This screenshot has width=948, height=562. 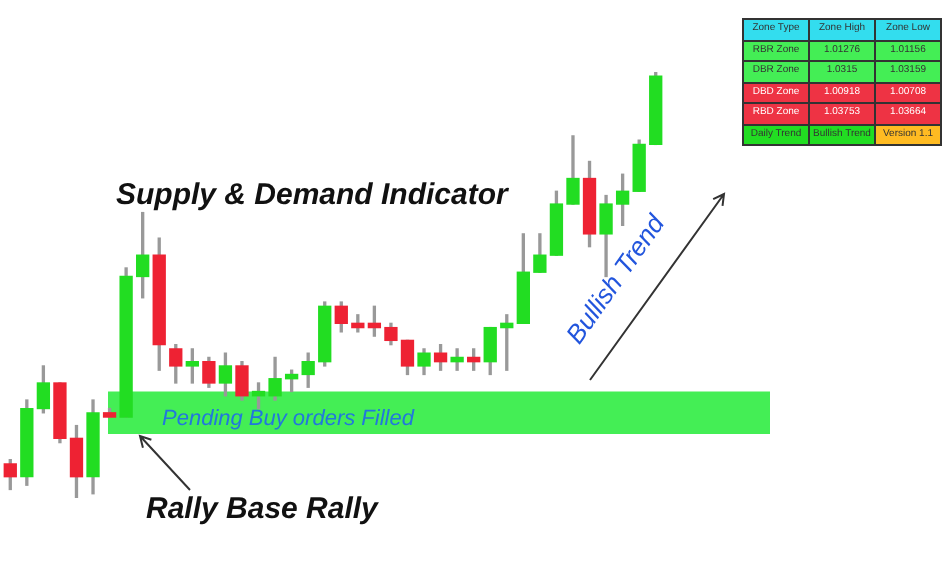 I want to click on annotation: Supply & Demand Indicator, so click(x=312, y=195).